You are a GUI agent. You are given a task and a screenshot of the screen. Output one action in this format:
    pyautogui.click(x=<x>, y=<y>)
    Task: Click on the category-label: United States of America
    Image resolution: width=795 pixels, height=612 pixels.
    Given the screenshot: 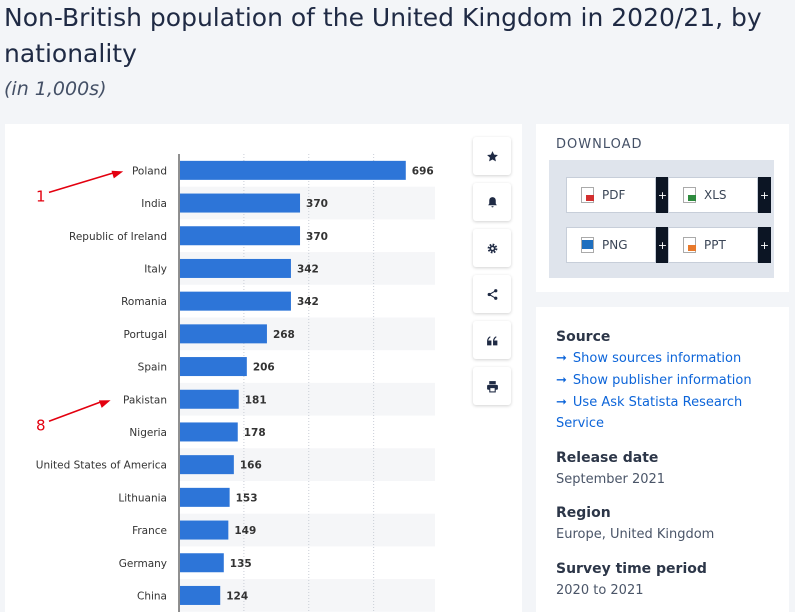 What is the action you would take?
    pyautogui.click(x=101, y=466)
    